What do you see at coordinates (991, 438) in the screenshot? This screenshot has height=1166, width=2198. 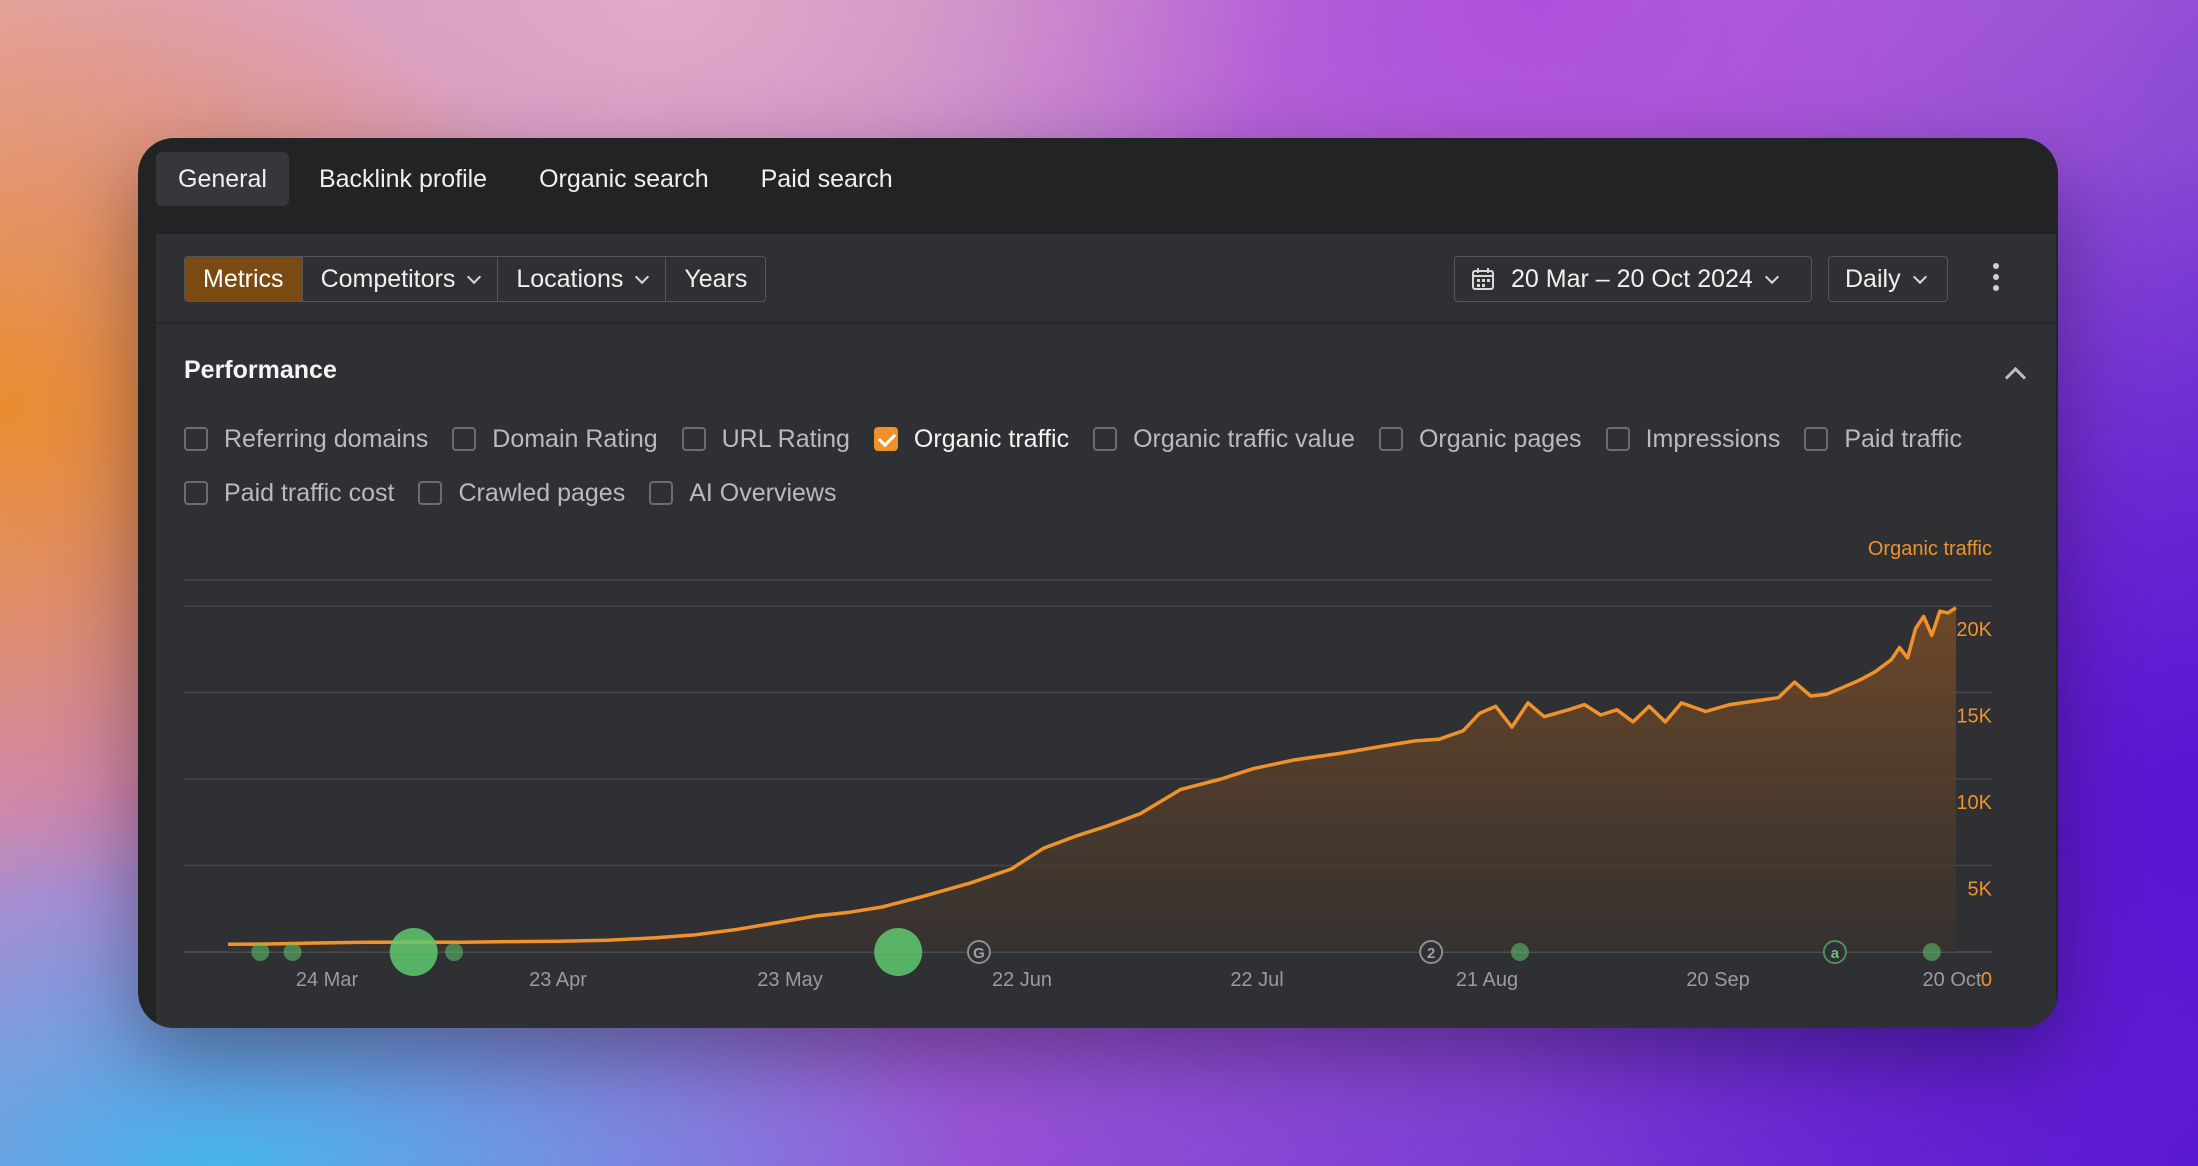 I see `metric-label: Organic traffic` at bounding box center [991, 438].